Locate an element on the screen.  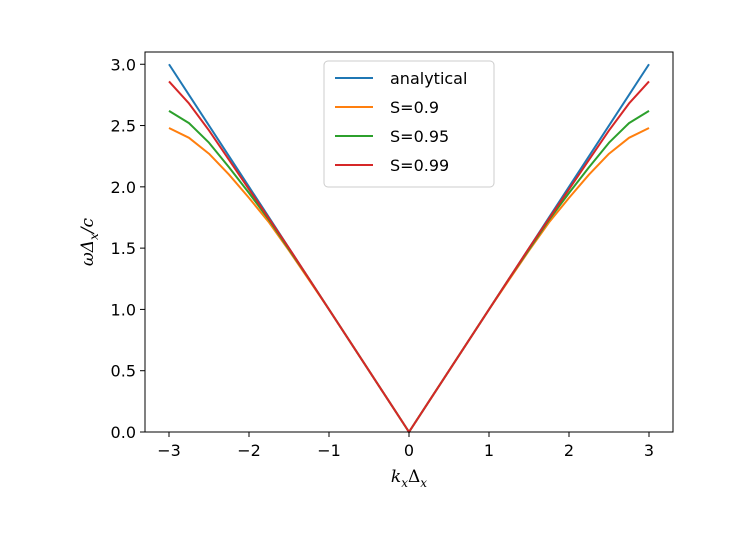
y-tick-label: 2.5 is located at coordinates (123, 126).